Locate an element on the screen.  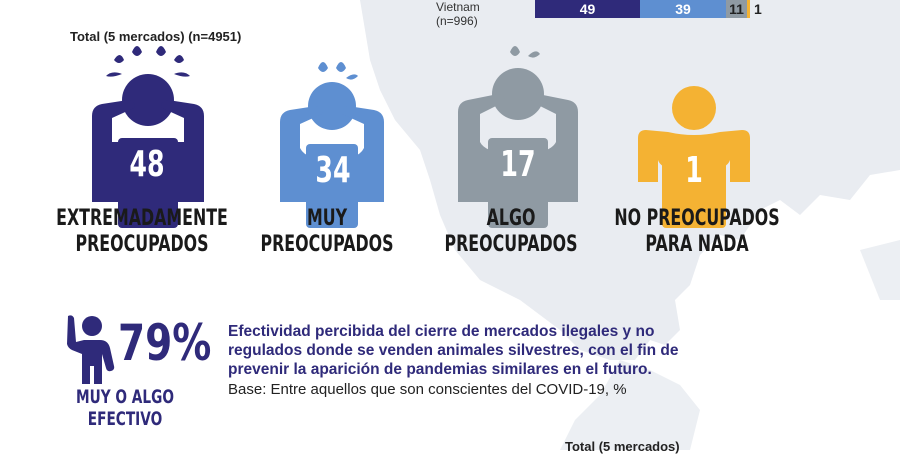
market-label: Vietnam is located at coordinates (458, 7).